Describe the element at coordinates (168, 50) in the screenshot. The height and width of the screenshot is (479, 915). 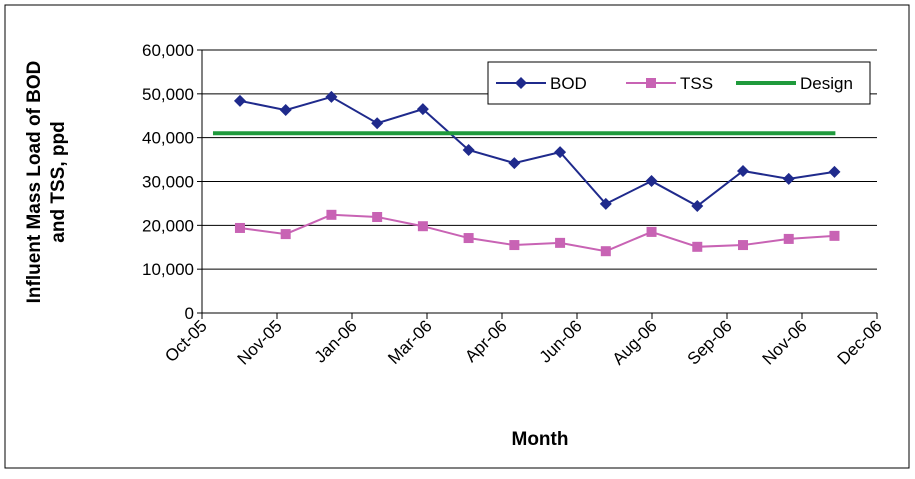
I see `y-tick-label: 60,000` at that location.